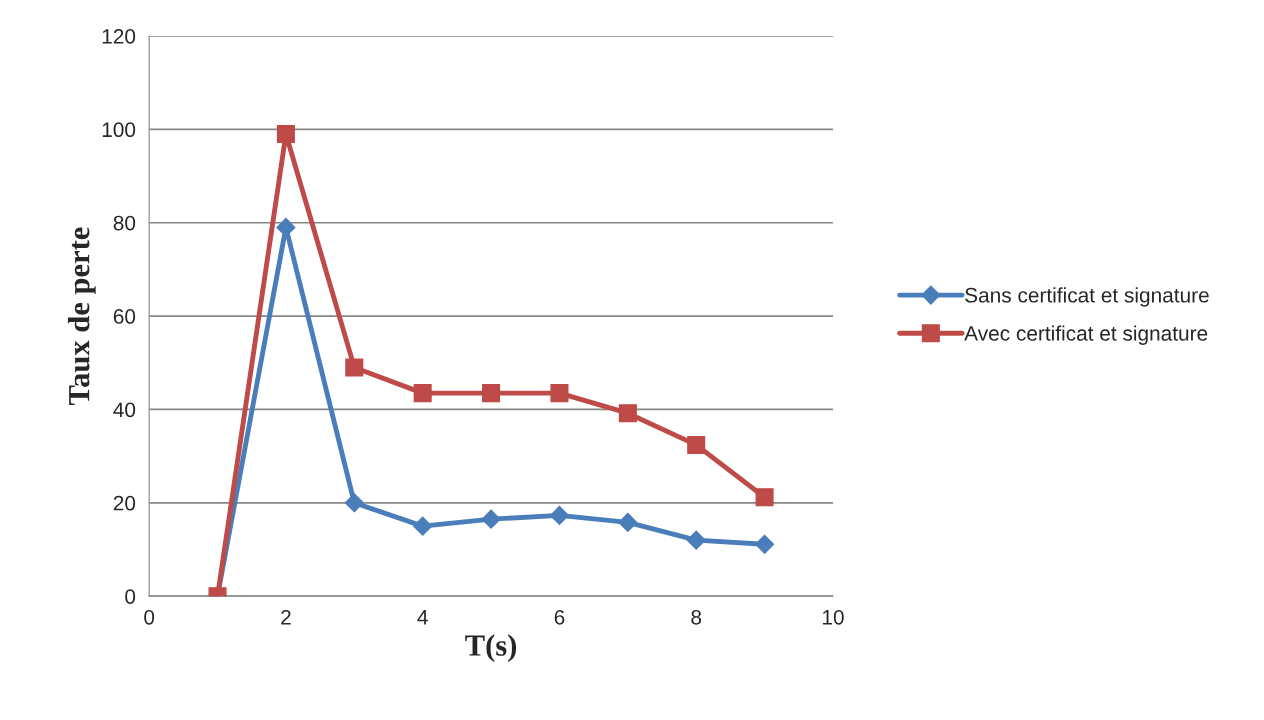 This screenshot has height=720, width=1264. What do you see at coordinates (124, 223) in the screenshot?
I see `y-tick-label: 80` at bounding box center [124, 223].